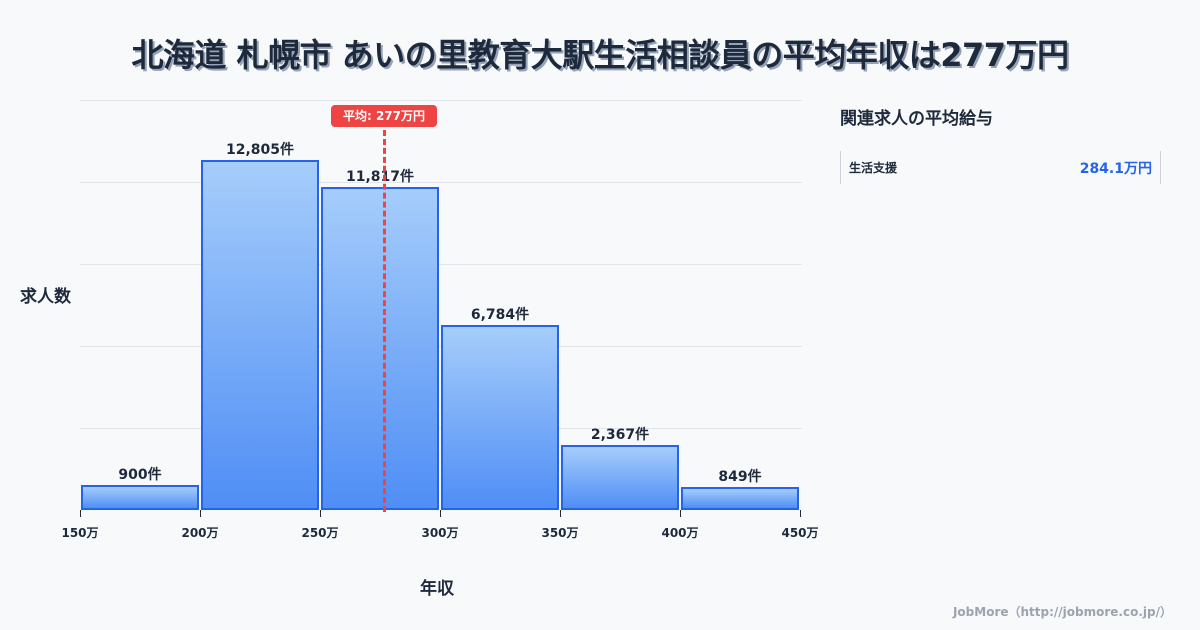 Image resolution: width=1200 pixels, height=630 pixels. I want to click on y-axis-label: 求人数, so click(45, 297).